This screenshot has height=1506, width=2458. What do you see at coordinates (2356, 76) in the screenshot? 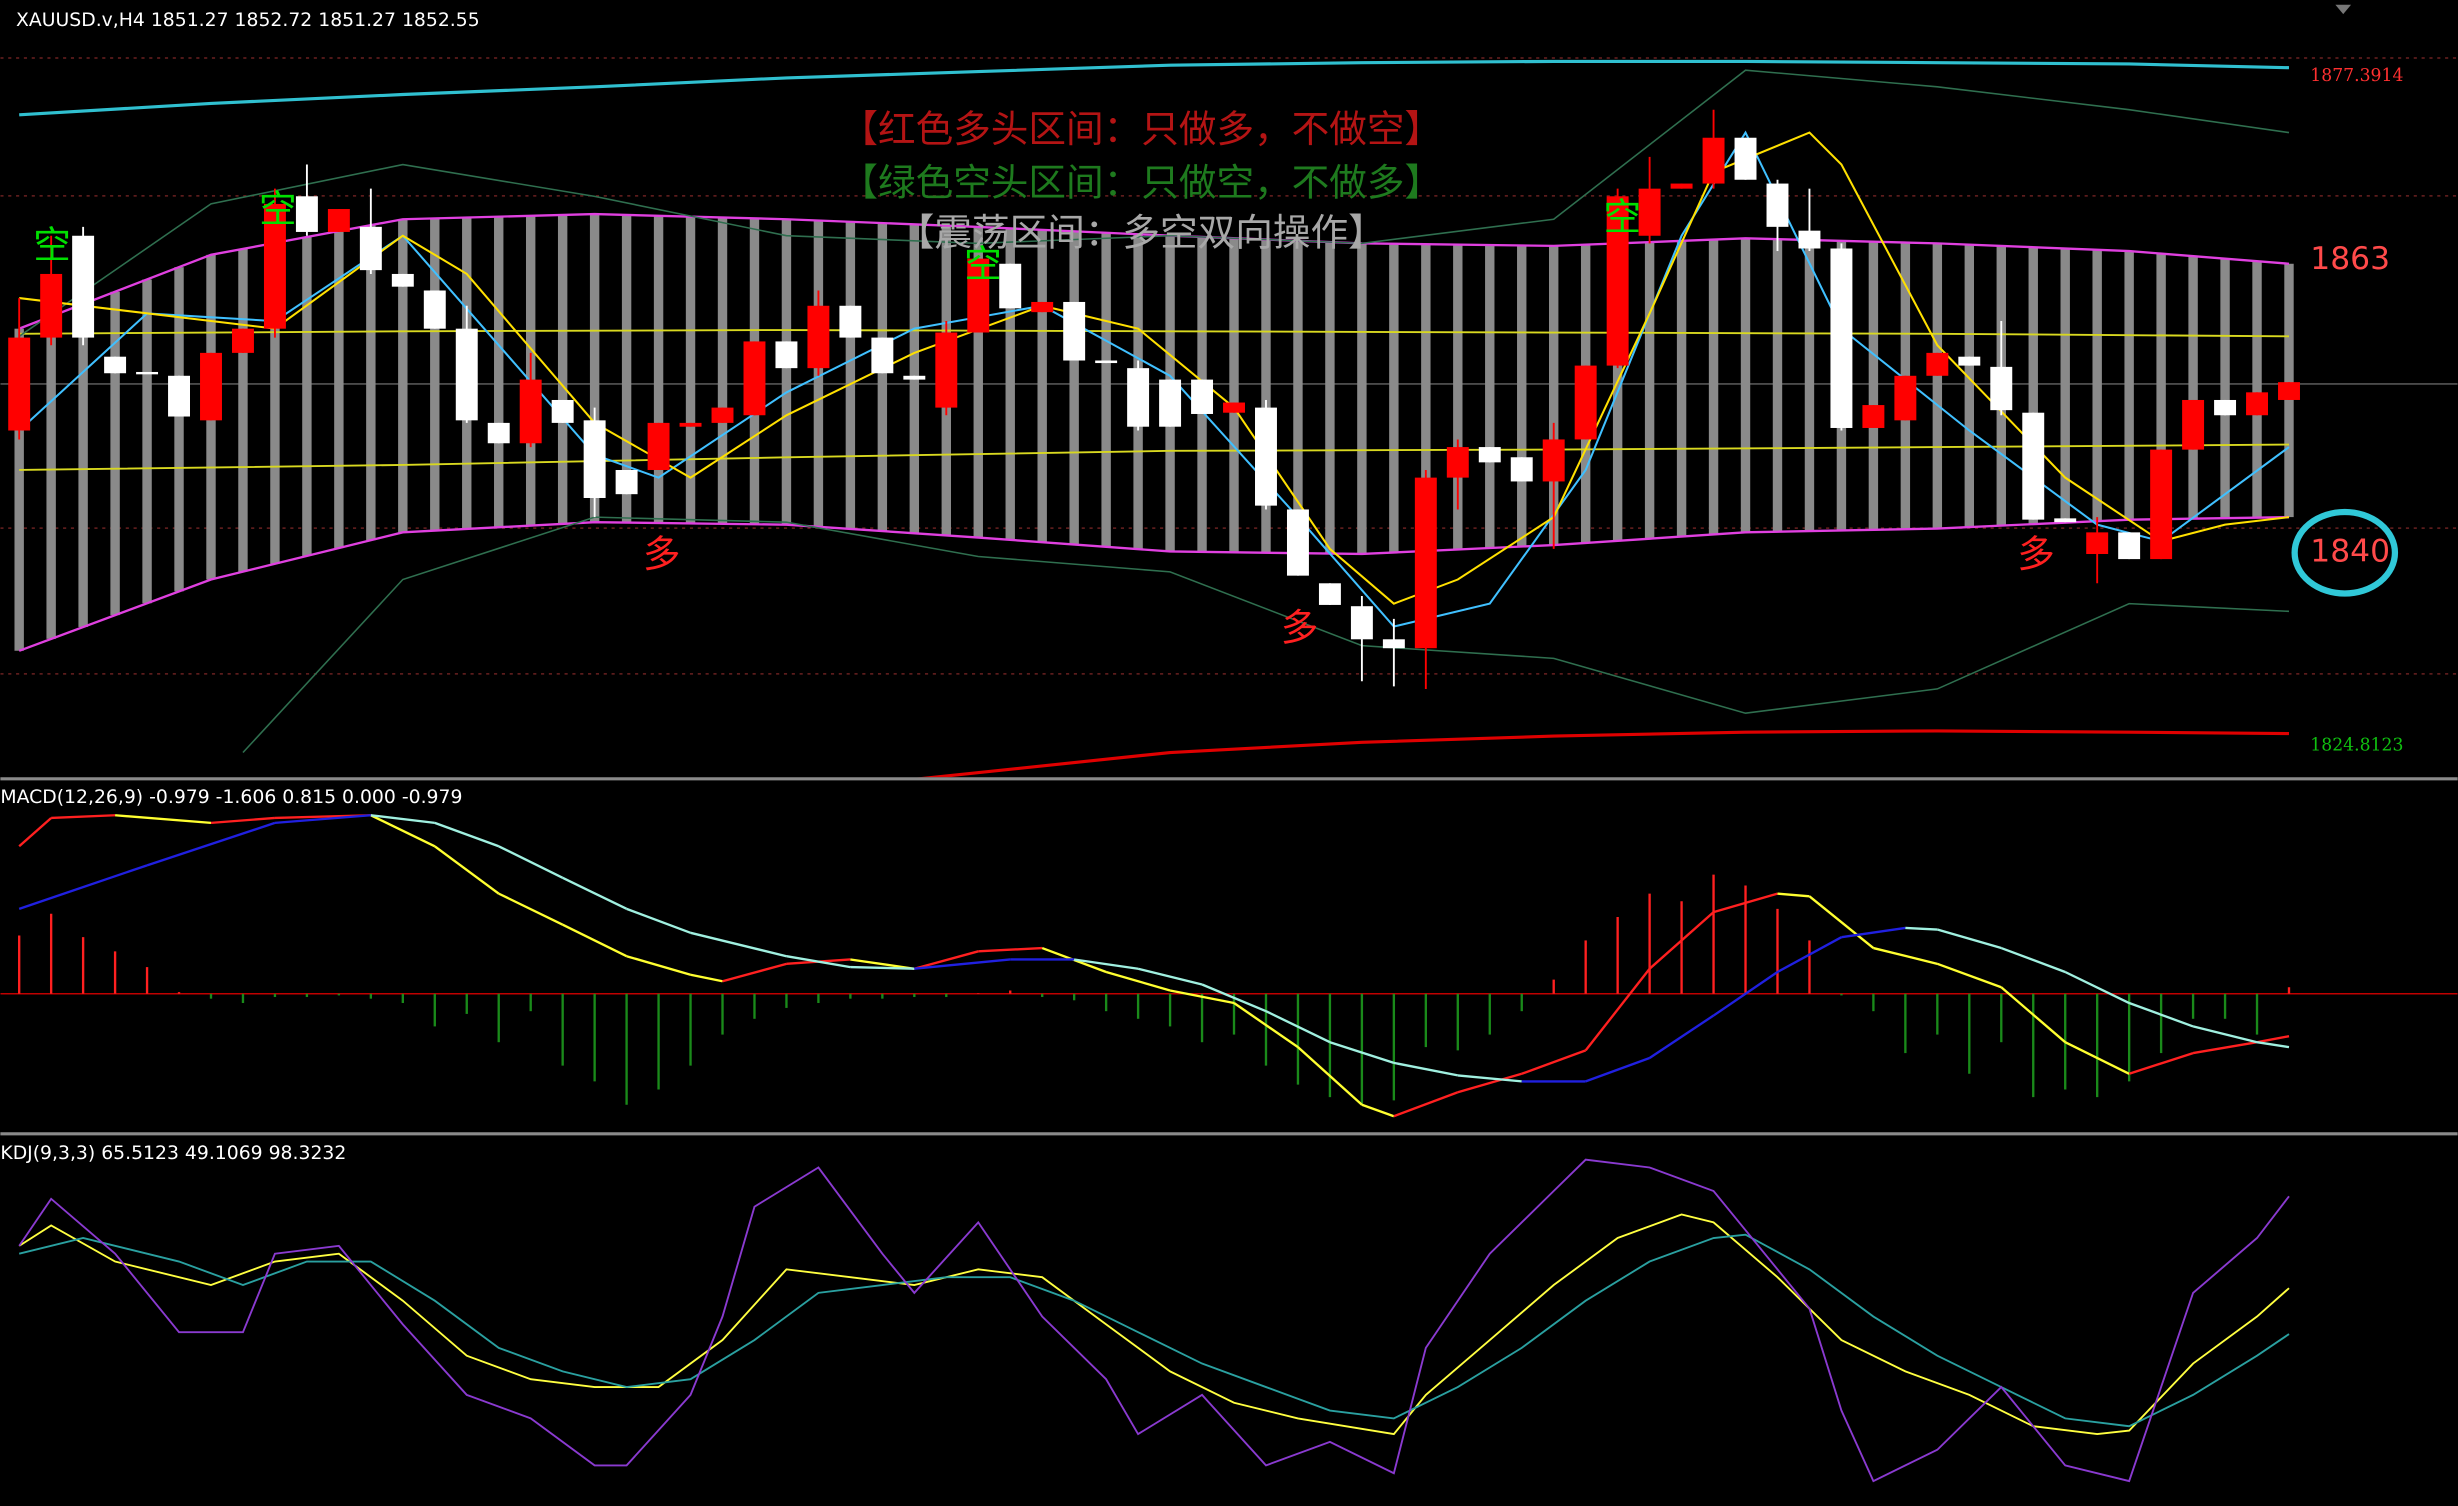
I see `price-label: 1877.3914` at bounding box center [2356, 76].